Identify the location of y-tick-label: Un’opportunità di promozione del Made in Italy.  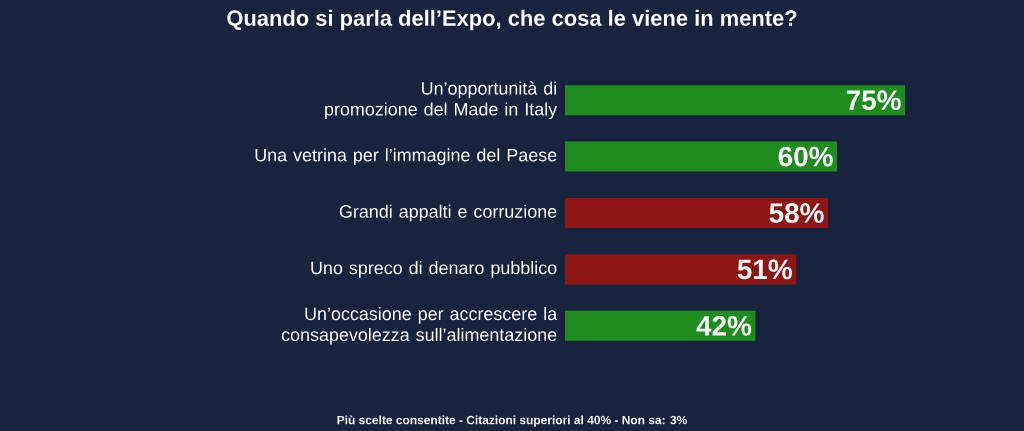
(441, 100).